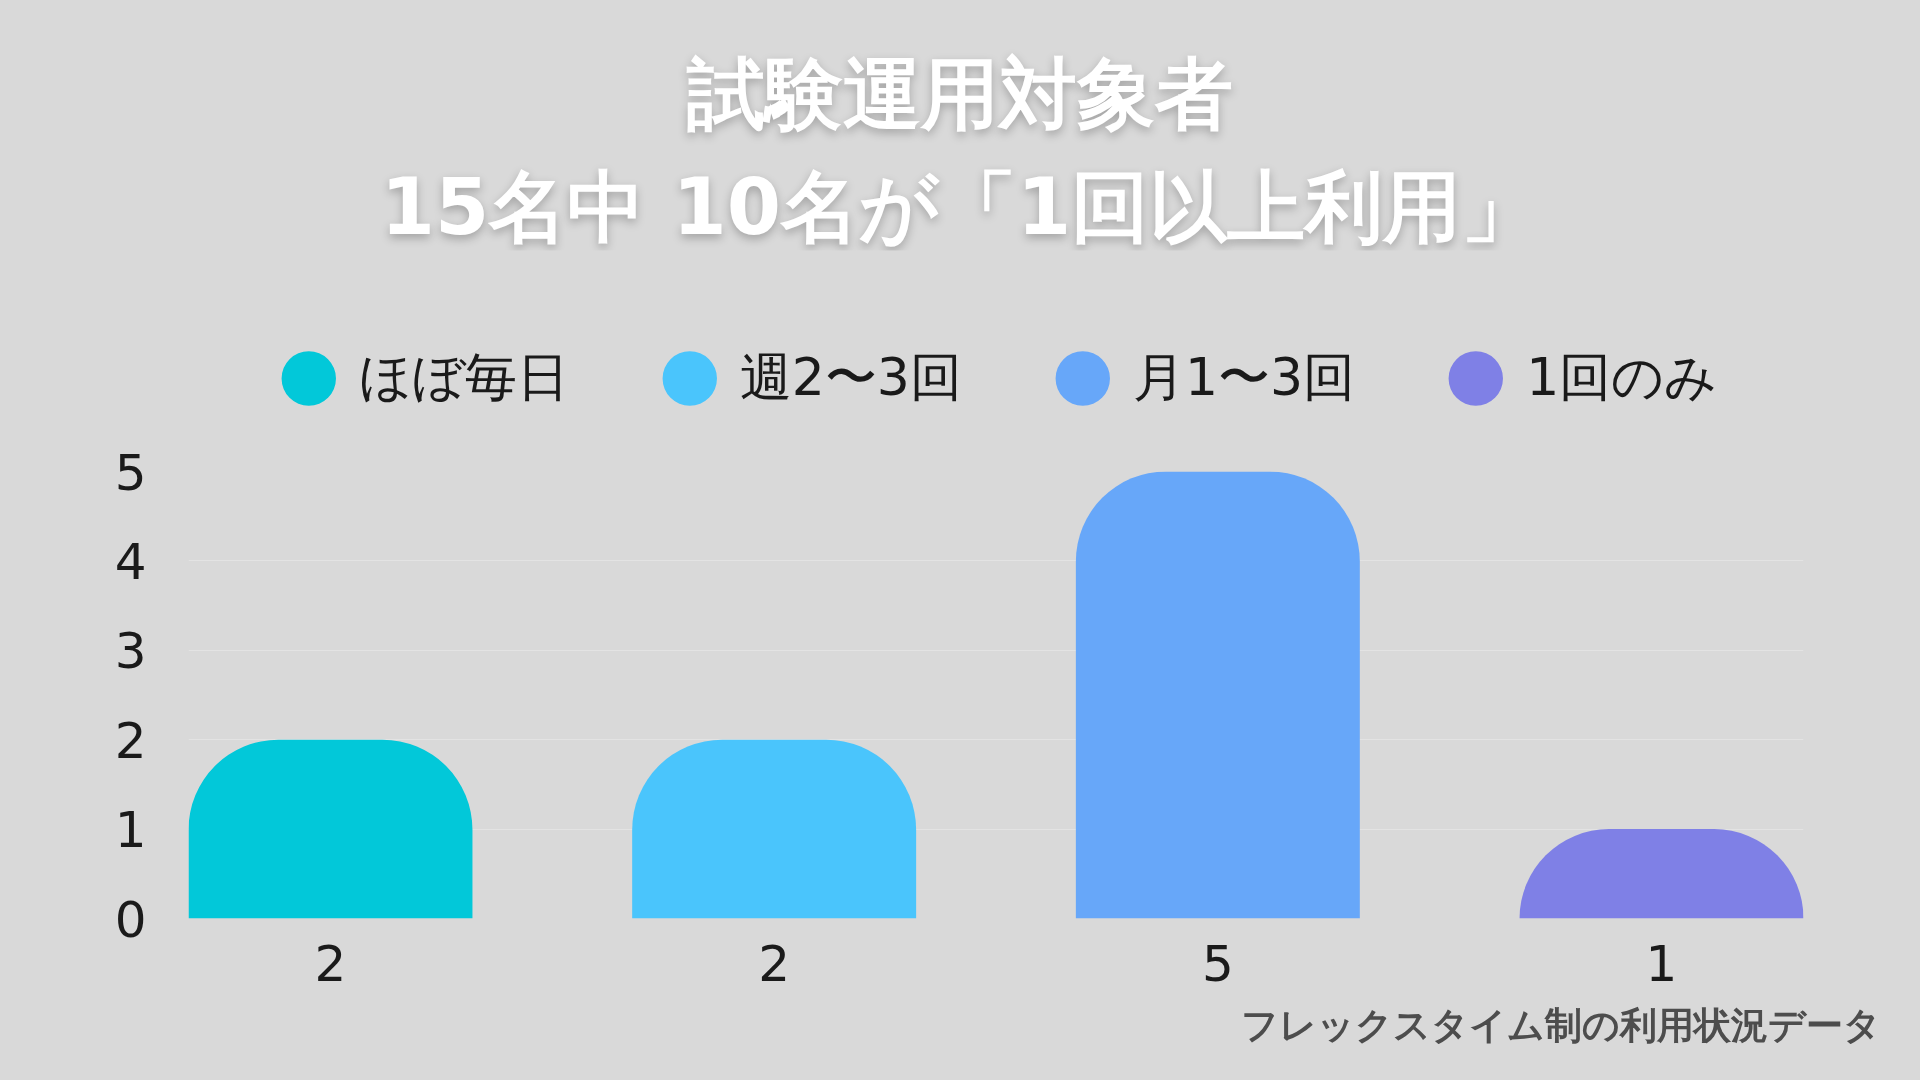 This screenshot has height=1080, width=1920. I want to click on legend-label: 週2〜3回, so click(850, 377).